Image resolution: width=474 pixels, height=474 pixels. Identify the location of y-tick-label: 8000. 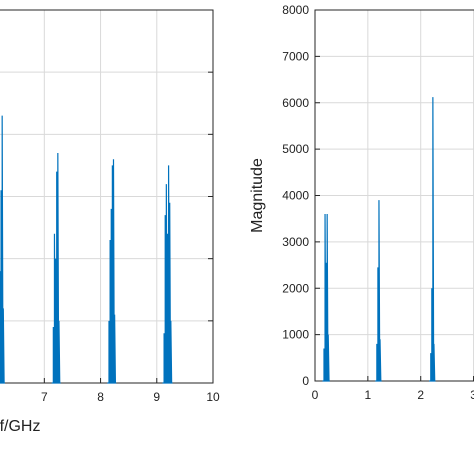
(295, 10).